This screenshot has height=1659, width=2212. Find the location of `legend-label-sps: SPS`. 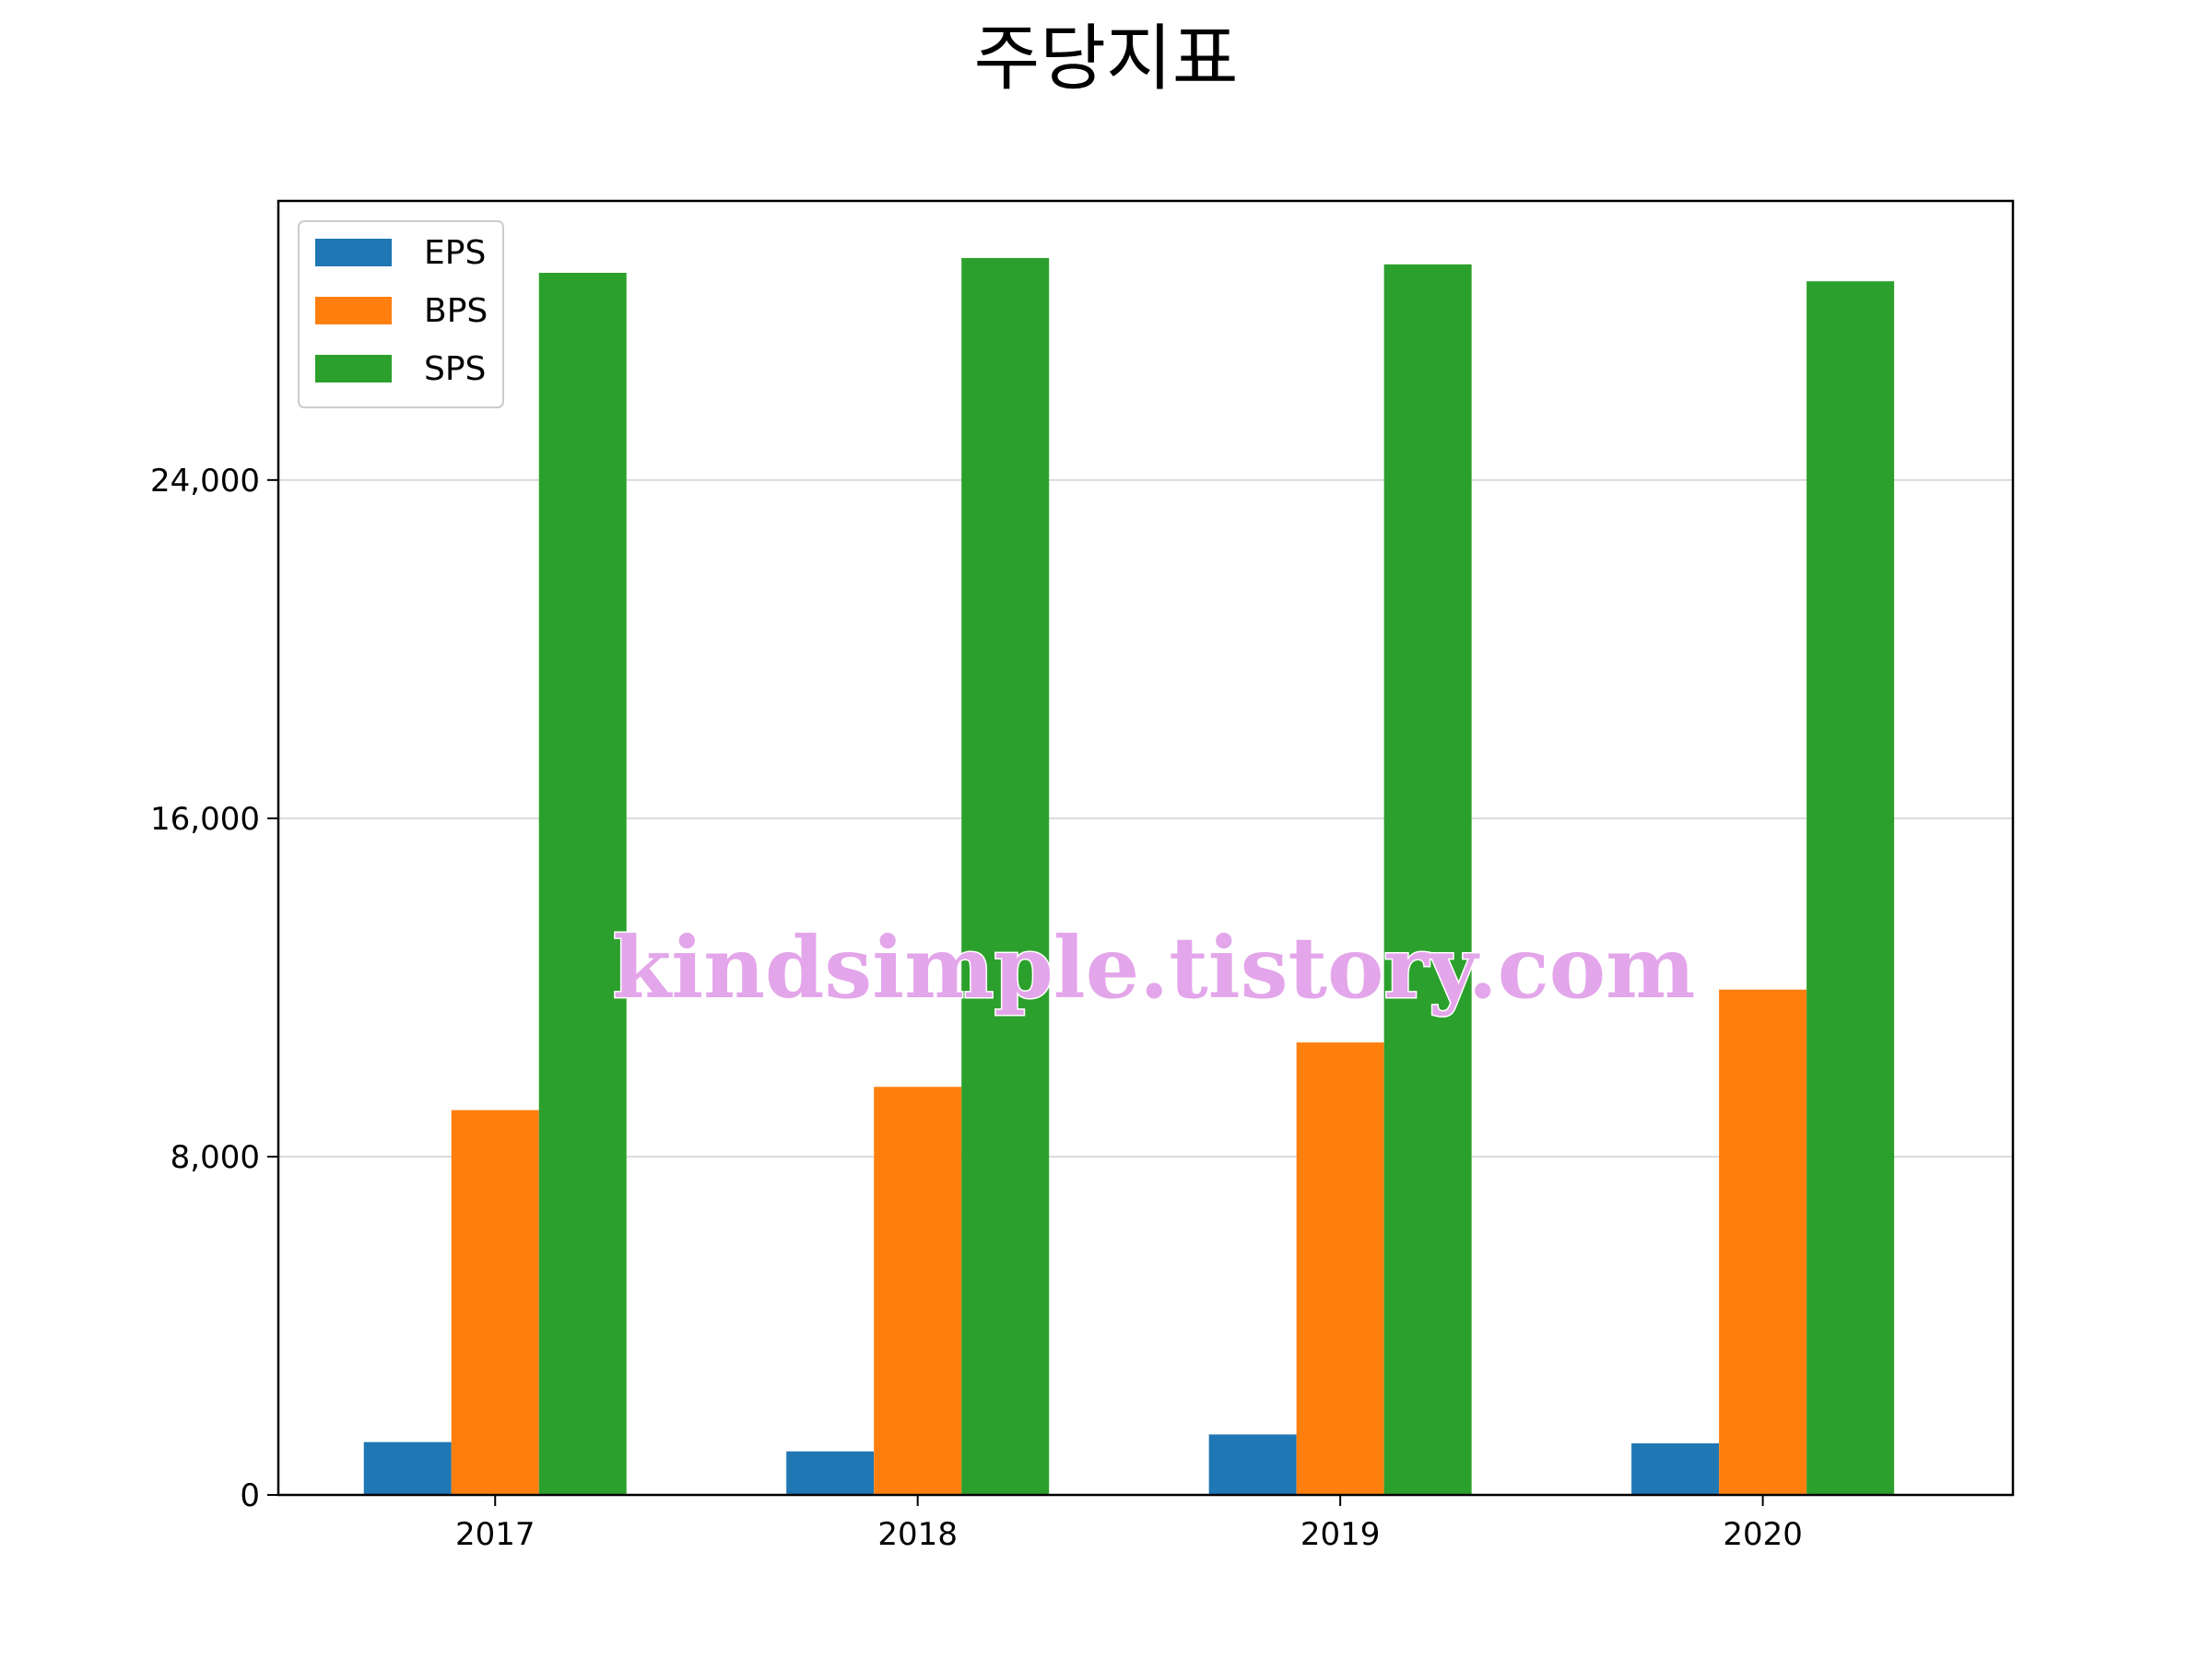

legend-label-sps: SPS is located at coordinates (455, 369).